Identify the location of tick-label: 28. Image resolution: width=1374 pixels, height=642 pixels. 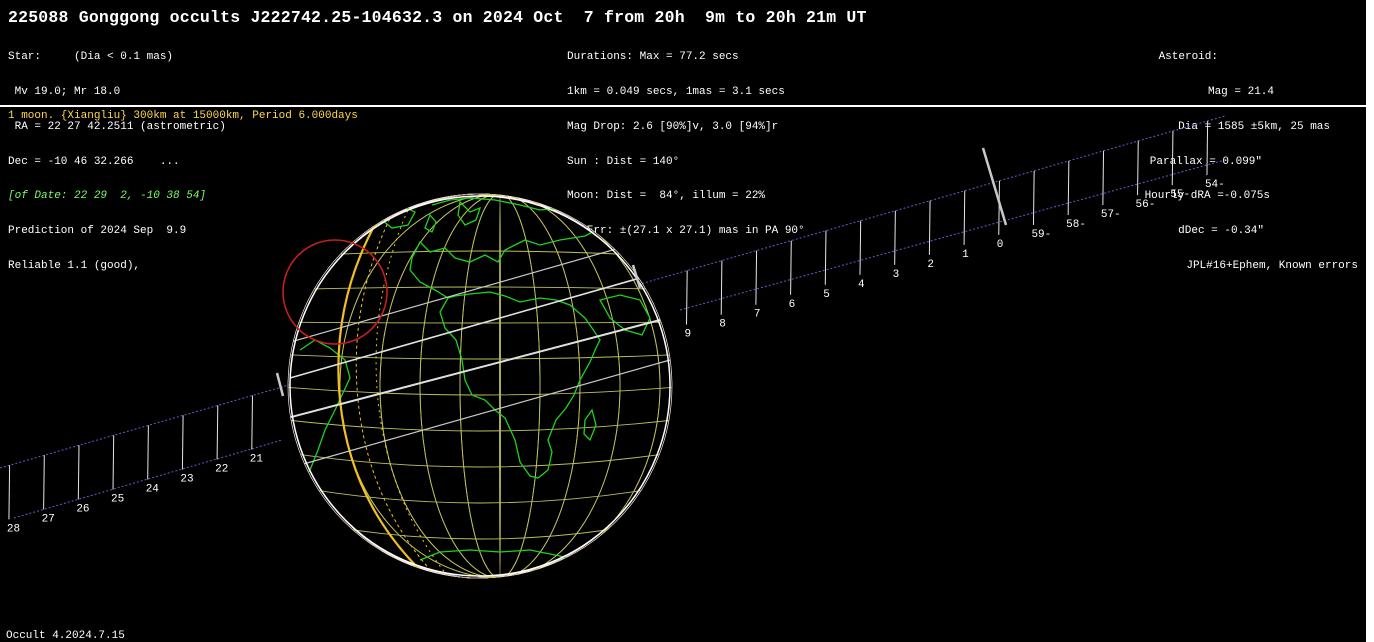
(13, 529).